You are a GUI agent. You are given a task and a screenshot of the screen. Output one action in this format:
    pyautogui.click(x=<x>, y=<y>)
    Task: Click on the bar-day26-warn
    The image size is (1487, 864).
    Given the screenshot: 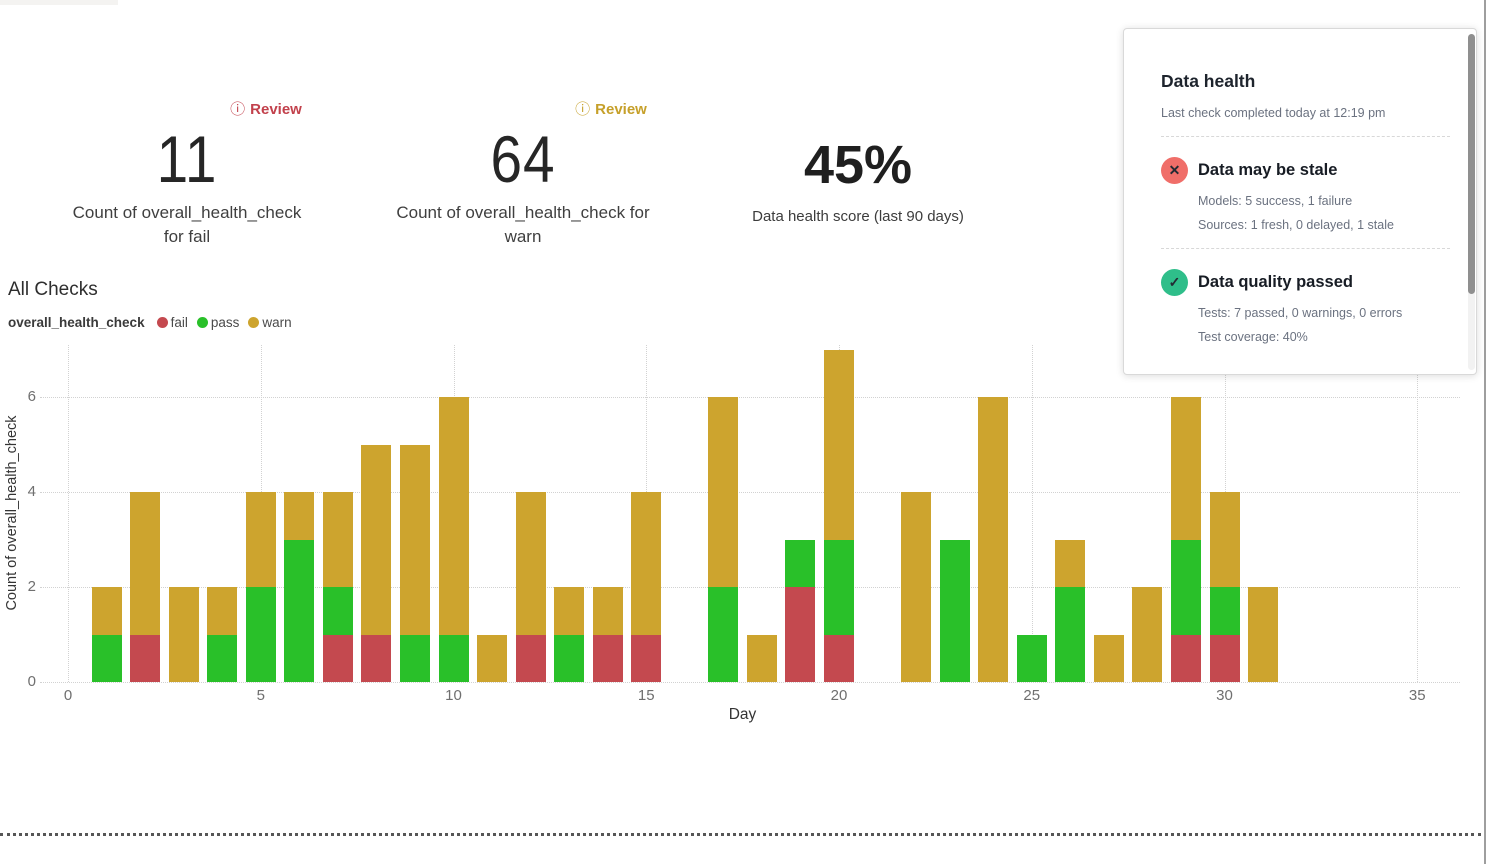 What is the action you would take?
    pyautogui.click(x=1070, y=563)
    